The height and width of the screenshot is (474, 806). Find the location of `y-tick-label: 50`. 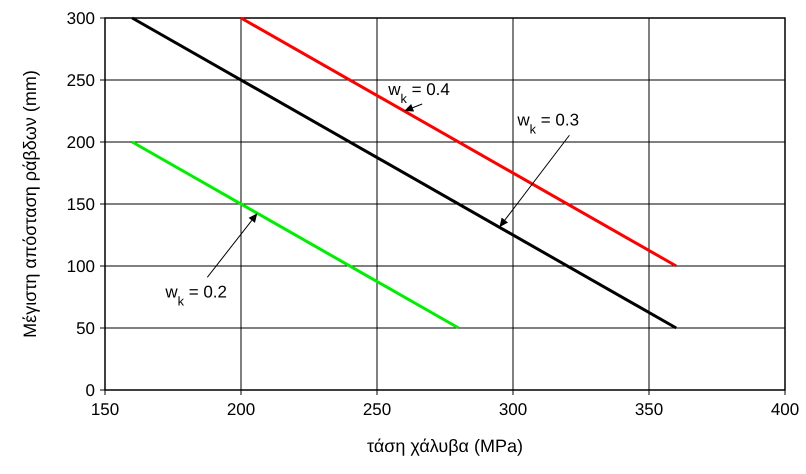

y-tick-label: 50 is located at coordinates (85, 328).